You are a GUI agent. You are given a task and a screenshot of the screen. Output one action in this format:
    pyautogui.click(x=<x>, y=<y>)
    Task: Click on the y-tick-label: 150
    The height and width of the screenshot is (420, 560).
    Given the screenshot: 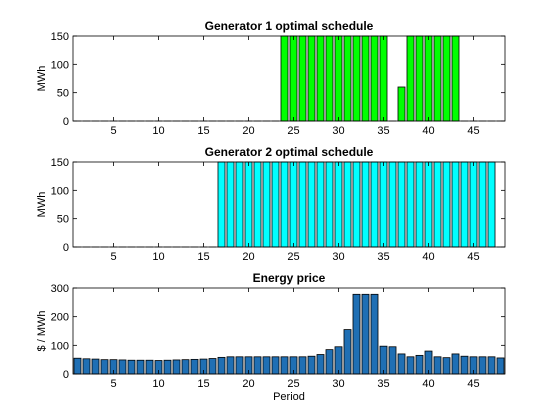 What is the action you would take?
    pyautogui.click(x=60, y=37)
    